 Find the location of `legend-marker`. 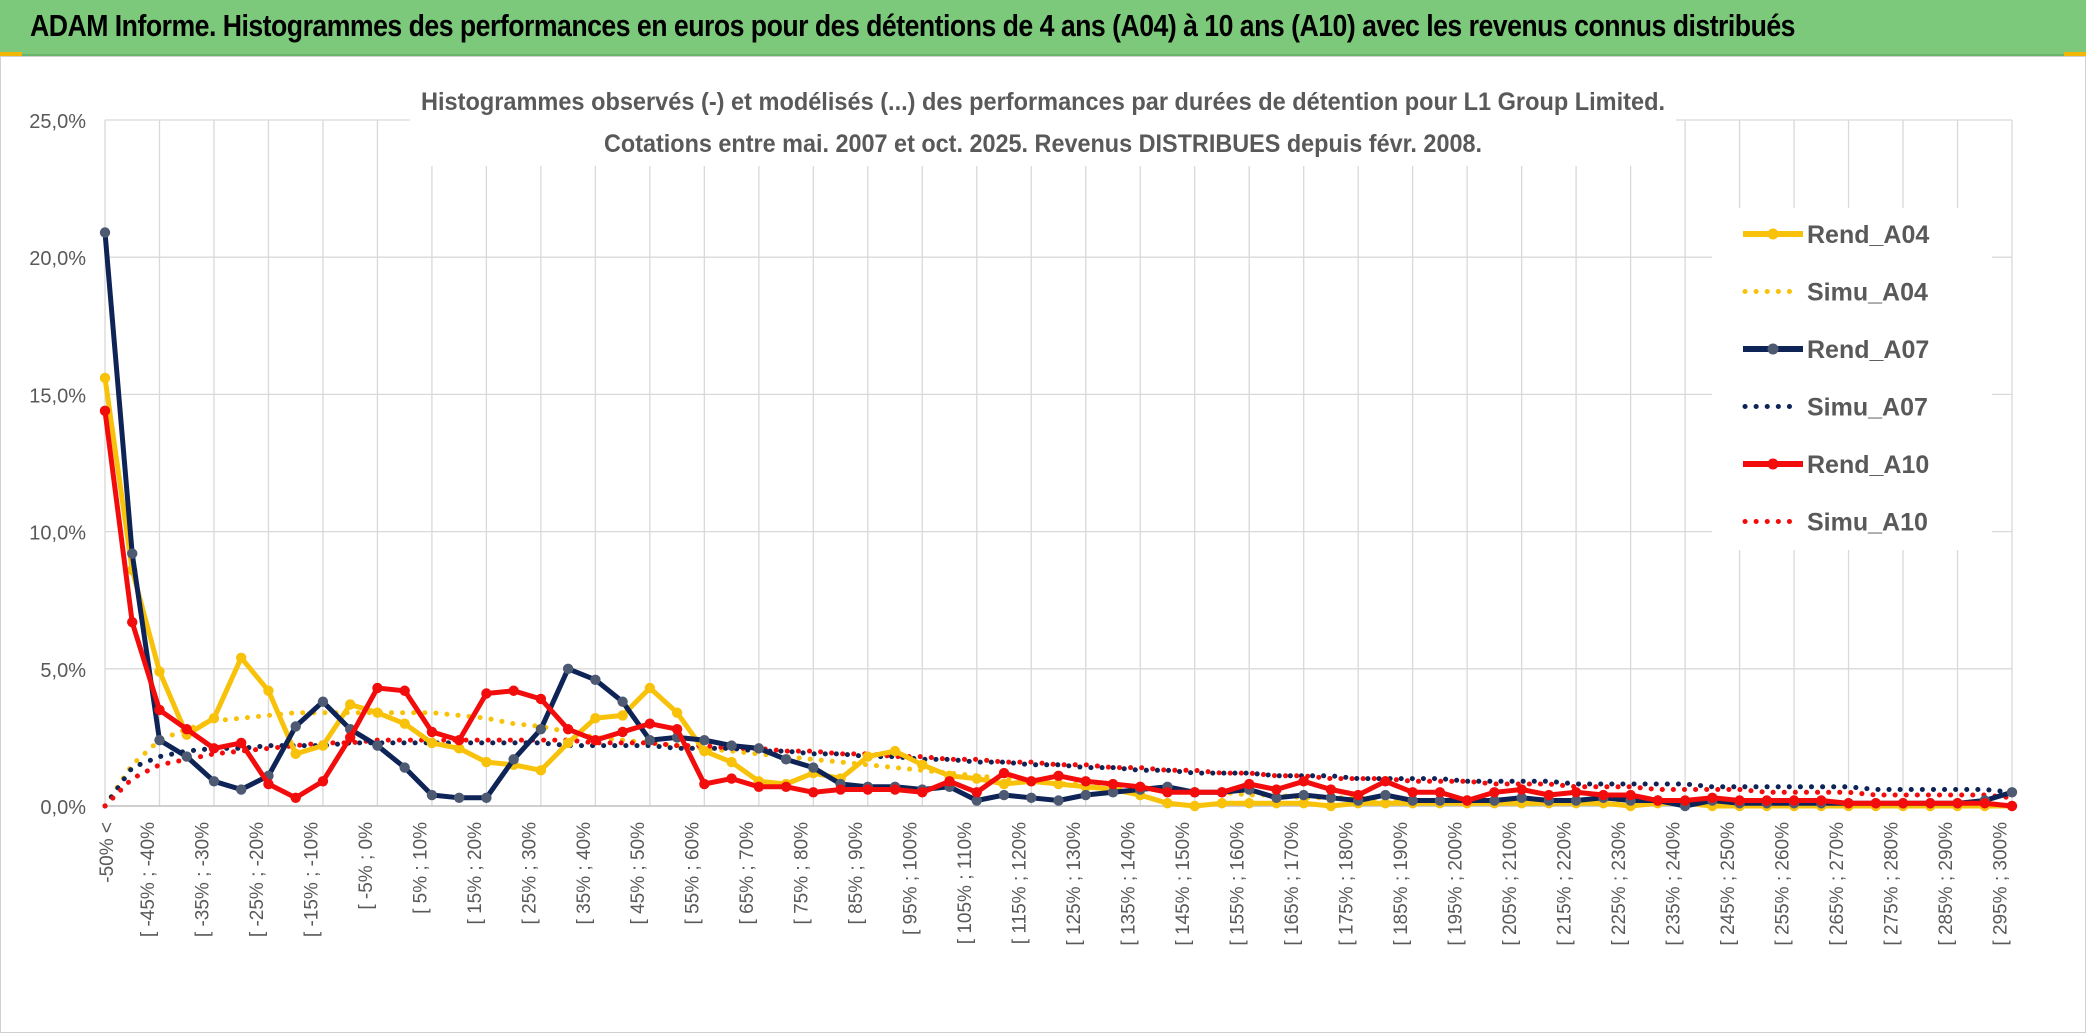

legend-marker is located at coordinates (1773, 234).